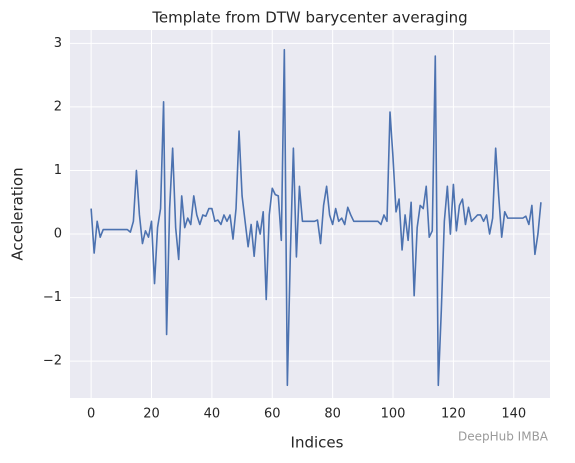 This screenshot has height=463, width=575. I want to click on x-tick-label: 60, so click(272, 414).